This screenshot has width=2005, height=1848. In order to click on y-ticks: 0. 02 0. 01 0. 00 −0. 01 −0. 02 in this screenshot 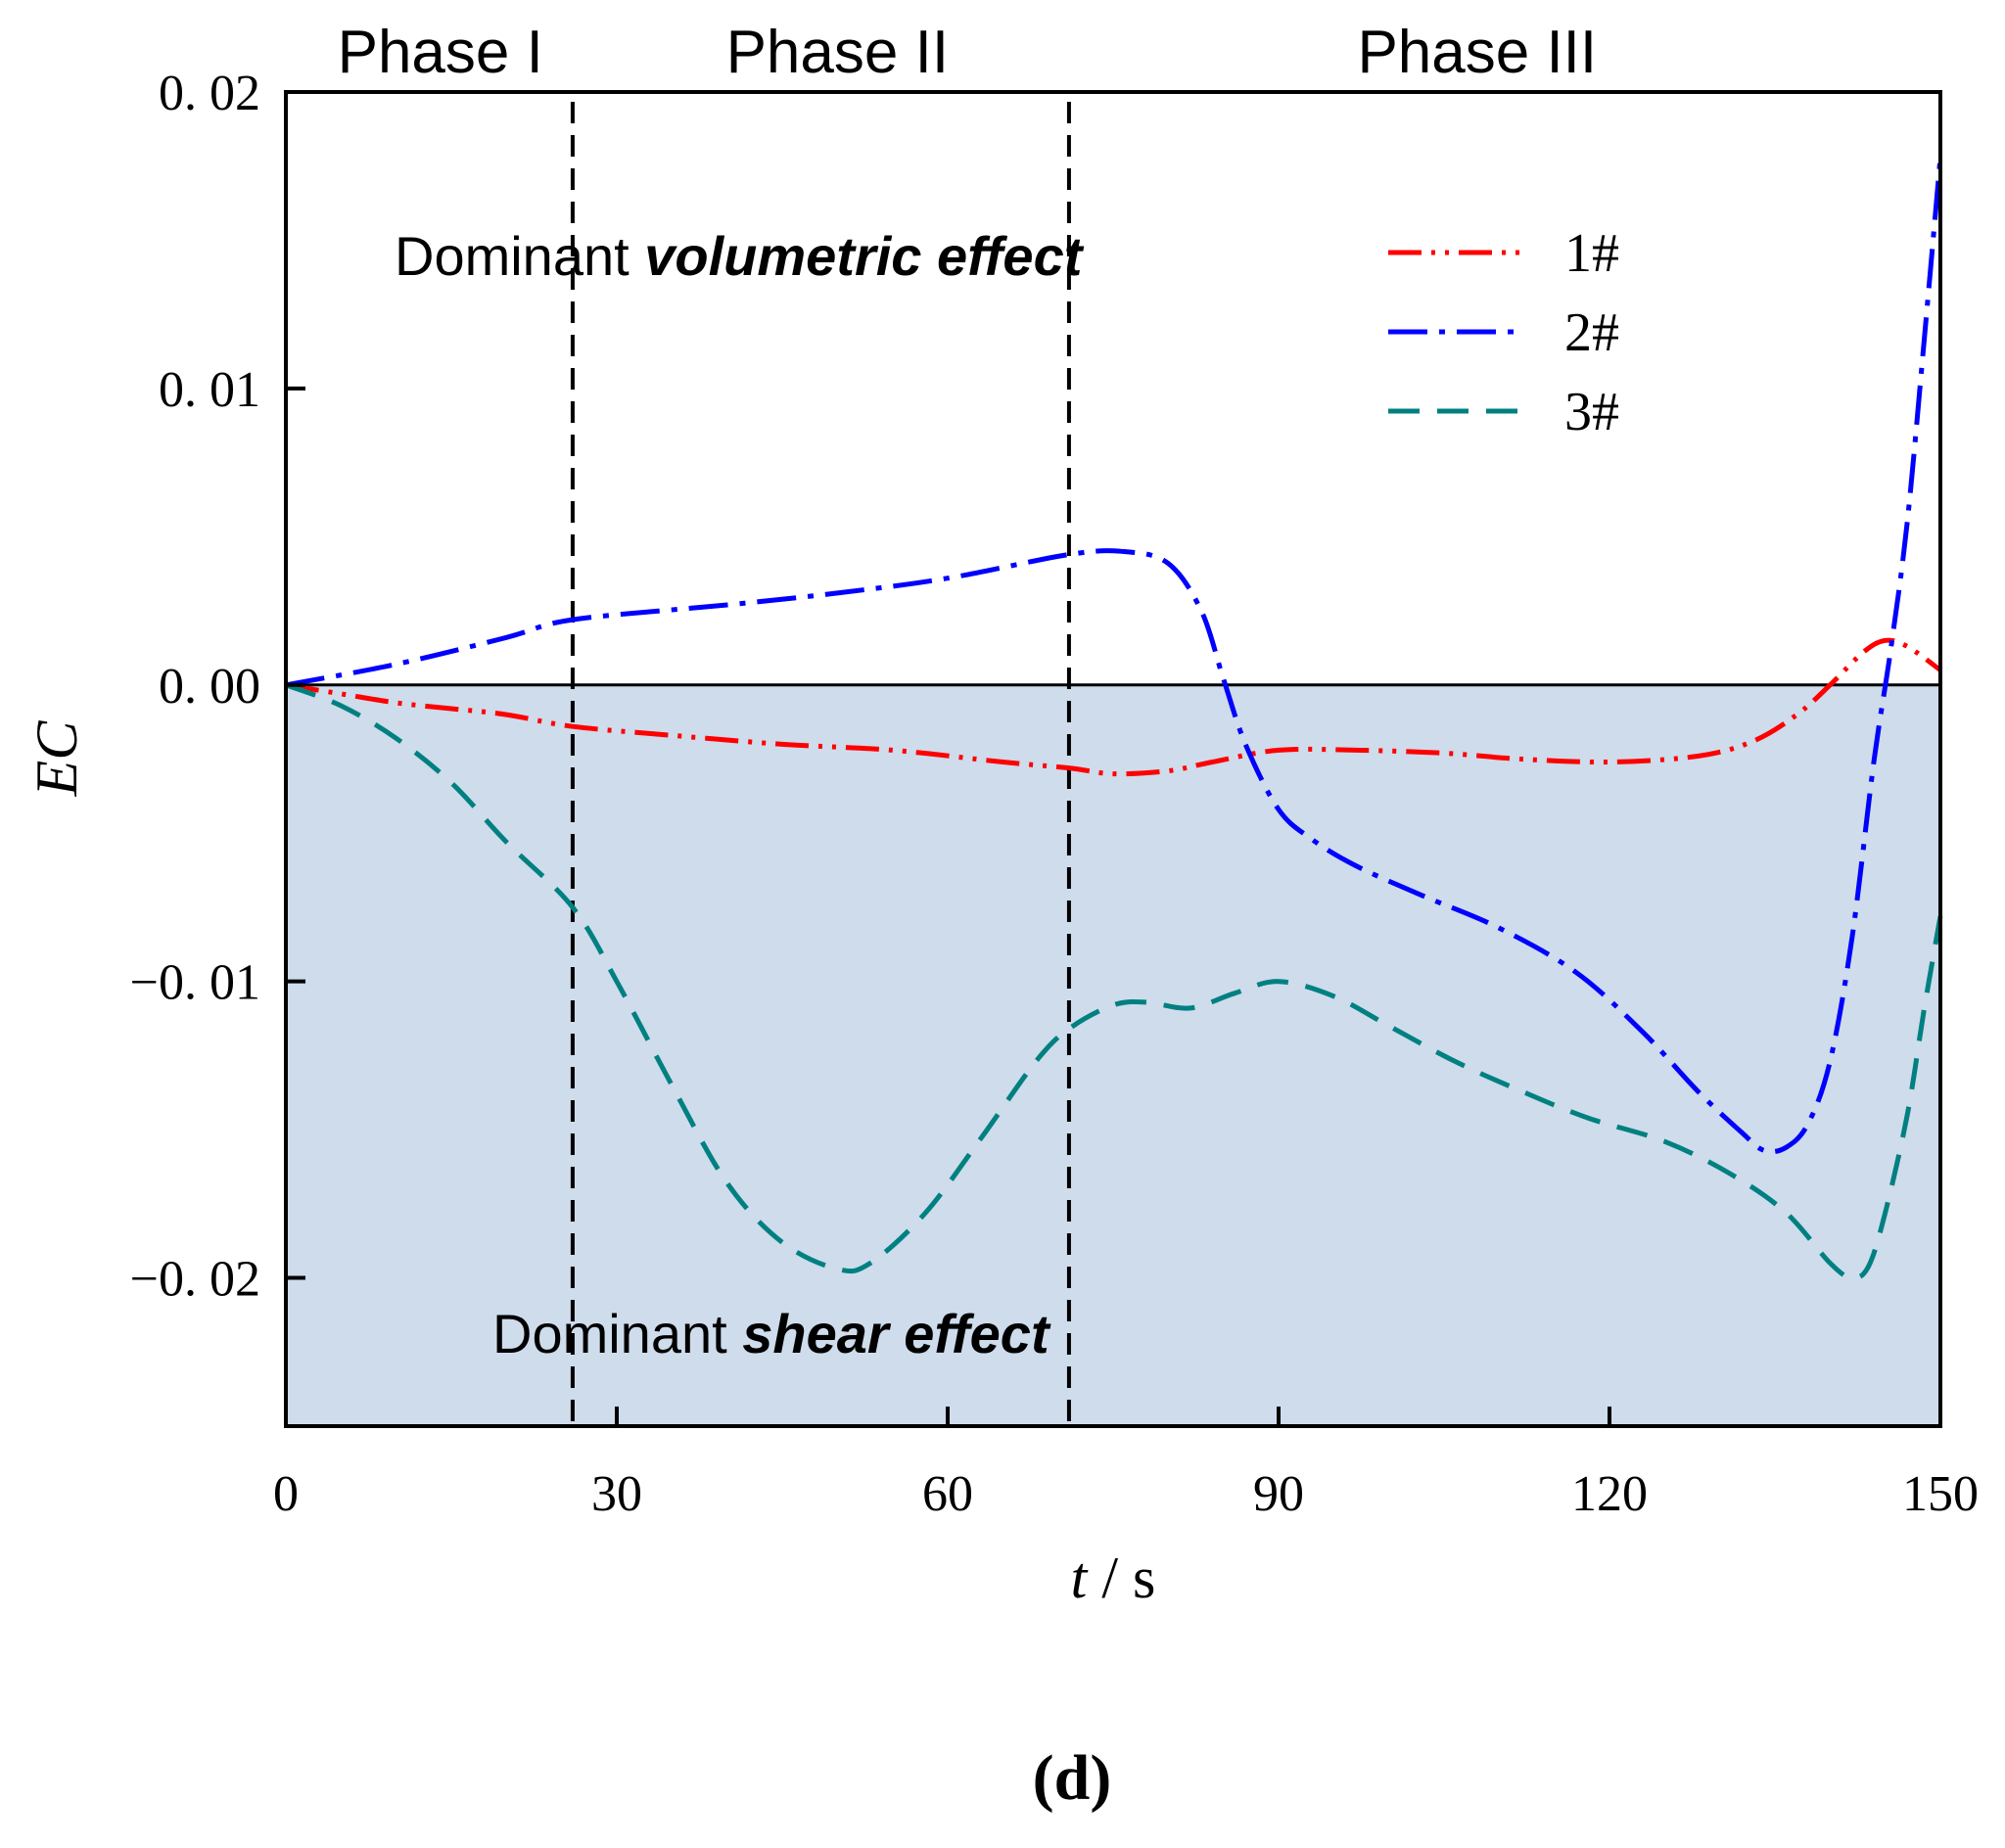, I will do `click(217, 687)`.